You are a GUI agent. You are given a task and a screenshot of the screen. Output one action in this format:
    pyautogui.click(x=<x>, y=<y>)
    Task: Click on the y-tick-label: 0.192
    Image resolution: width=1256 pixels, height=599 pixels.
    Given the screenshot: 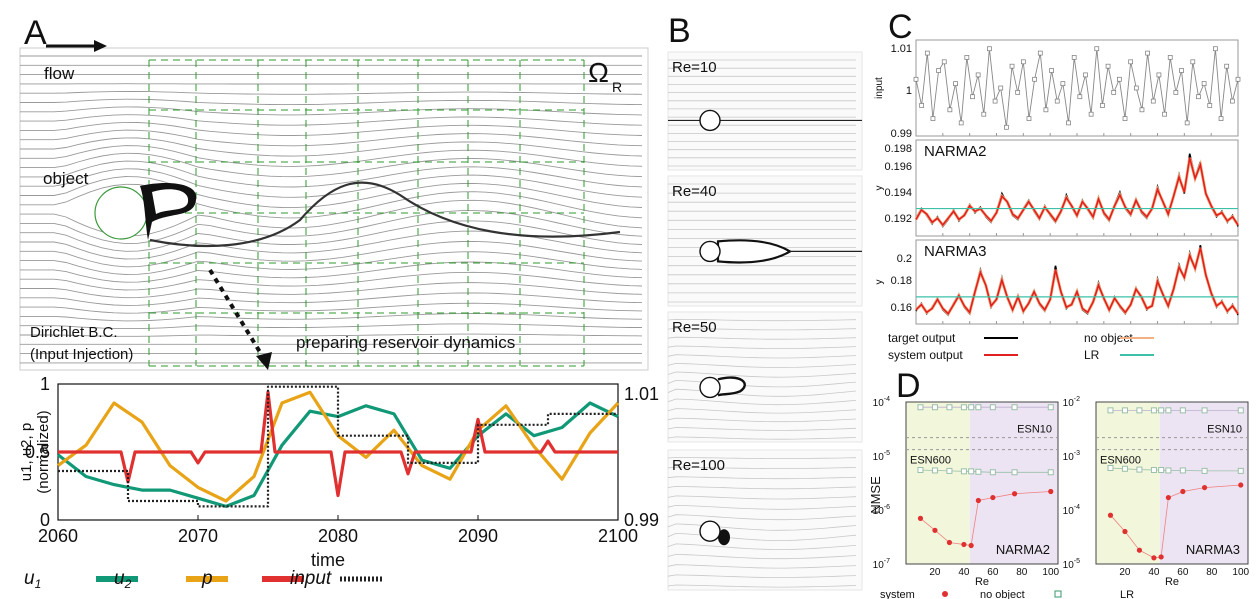 What is the action you would take?
    pyautogui.click(x=898, y=219)
    